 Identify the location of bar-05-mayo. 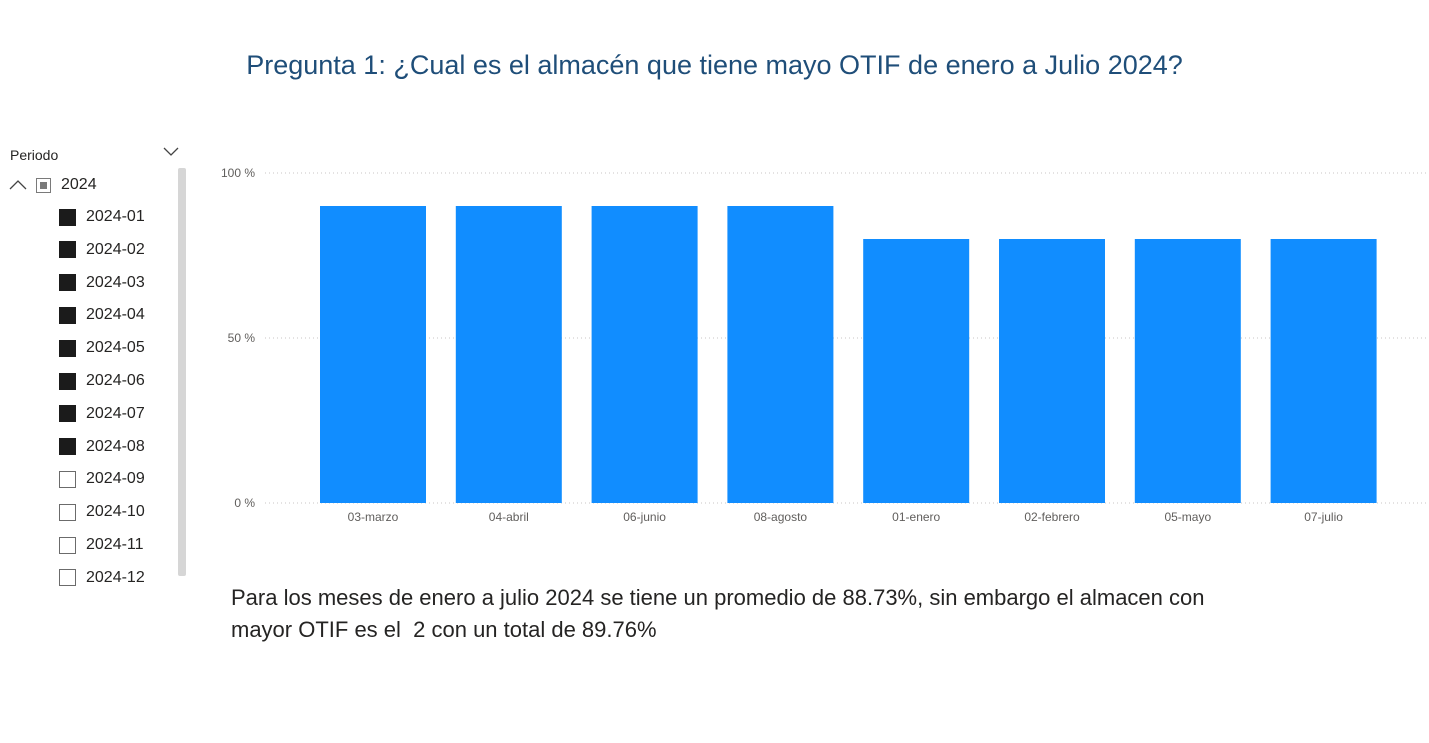
(1187, 371).